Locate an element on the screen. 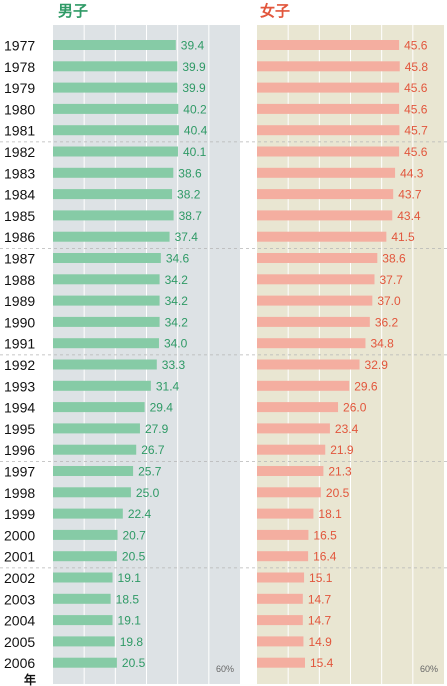 The height and width of the screenshot is (686, 447). male-bar-1992 is located at coordinates (105, 364).